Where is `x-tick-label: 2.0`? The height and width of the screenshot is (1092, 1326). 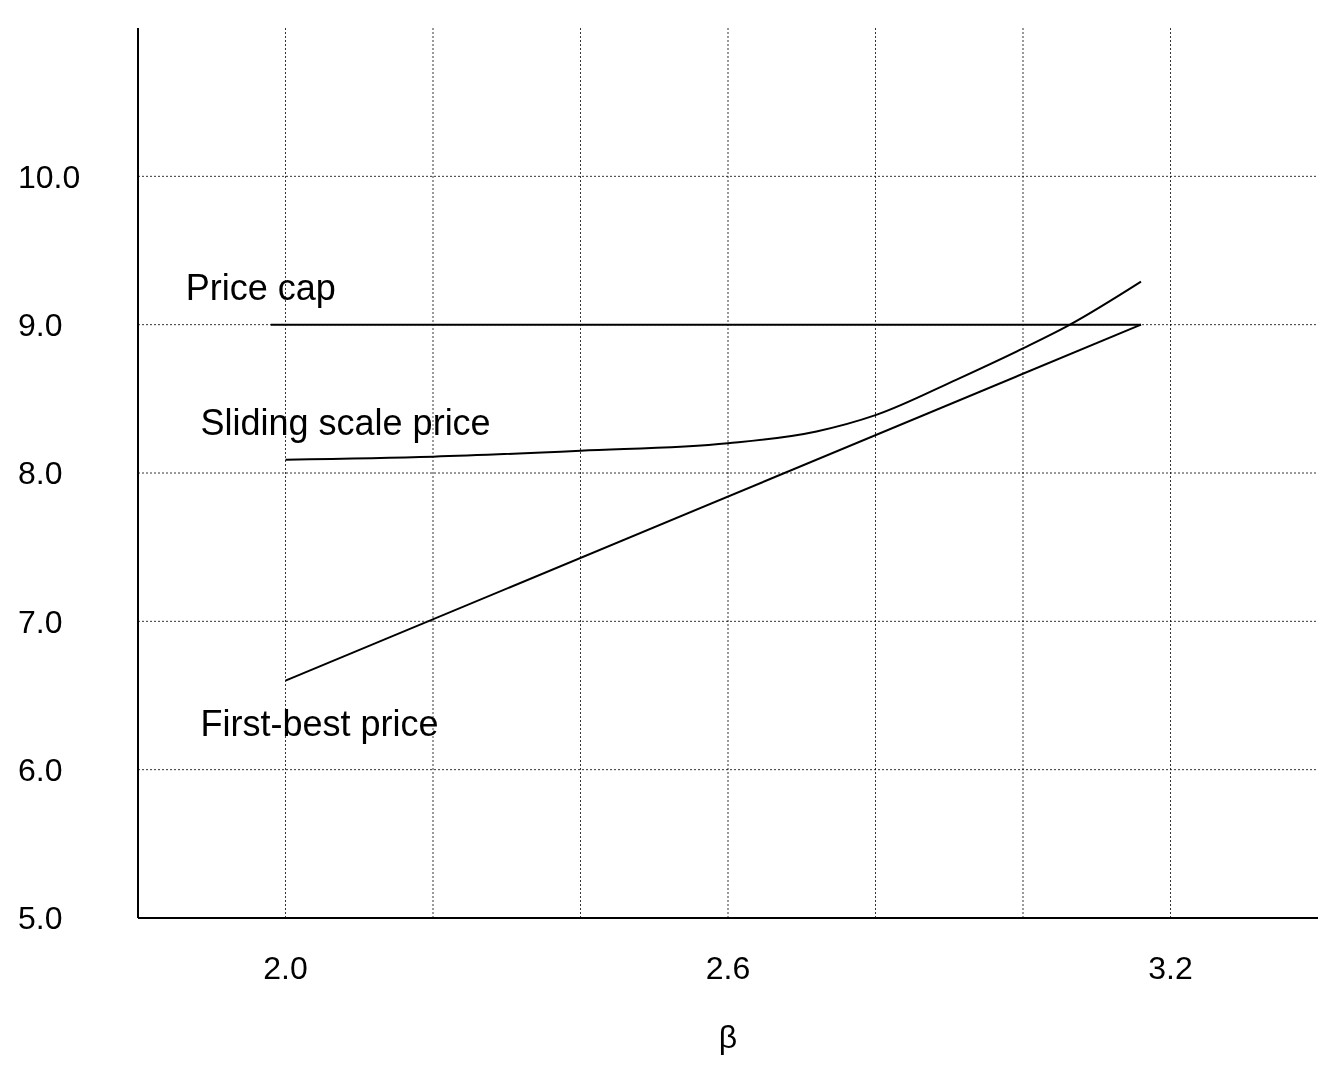
x-tick-label: 2.0 is located at coordinates (285, 967).